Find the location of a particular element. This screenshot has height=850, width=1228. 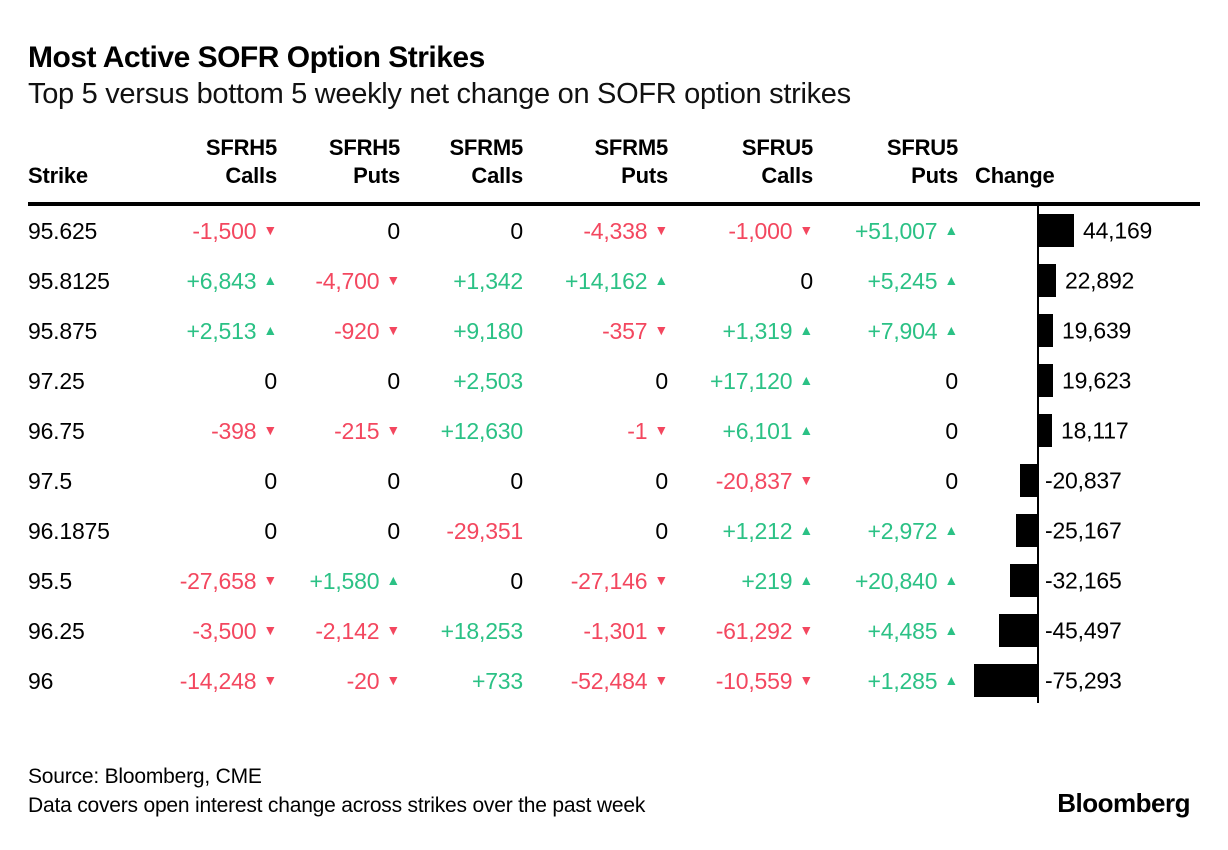

value-cell: -14,248 ▼ is located at coordinates (217, 681).